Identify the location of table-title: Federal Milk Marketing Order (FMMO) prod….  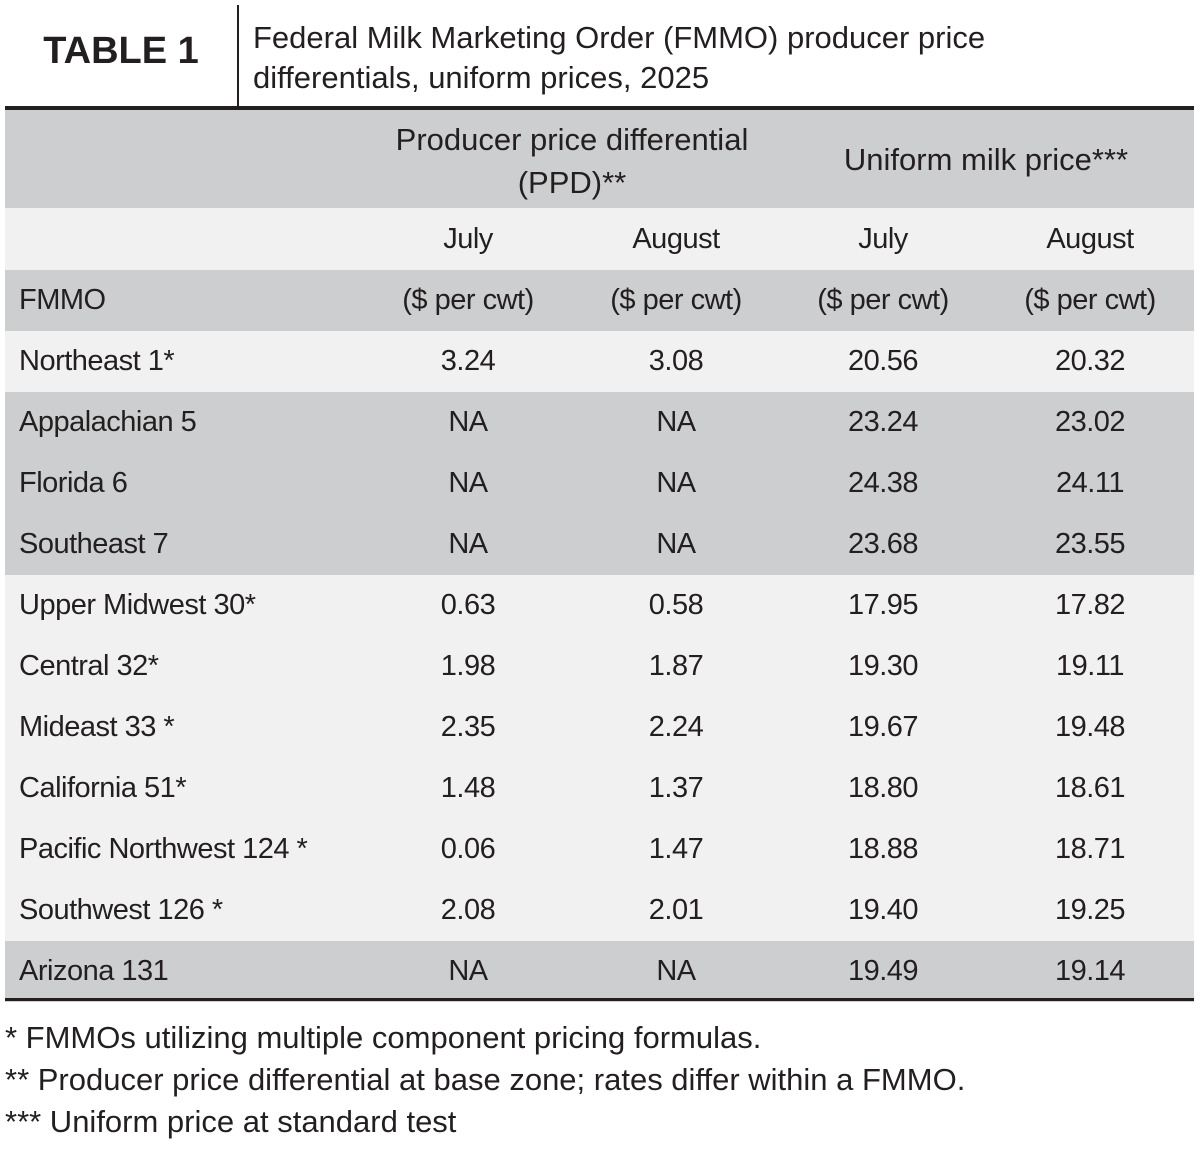
(619, 57).